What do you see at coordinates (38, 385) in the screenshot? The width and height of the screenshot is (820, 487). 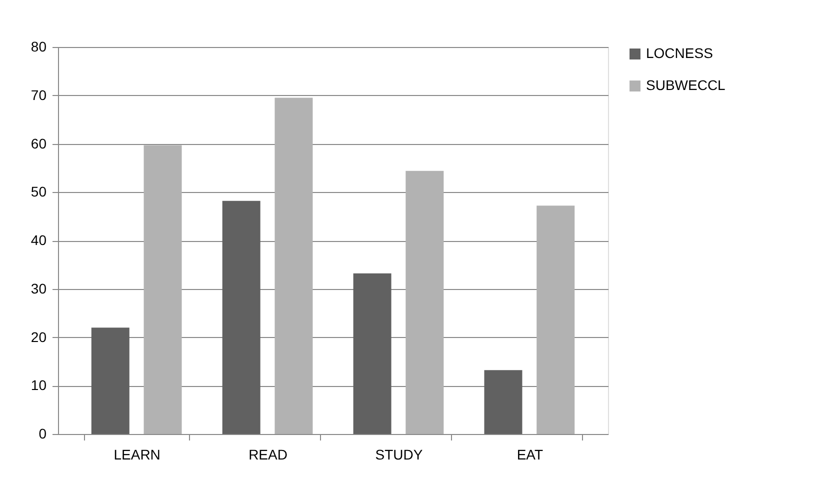 I see `y-tick-label: 10` at bounding box center [38, 385].